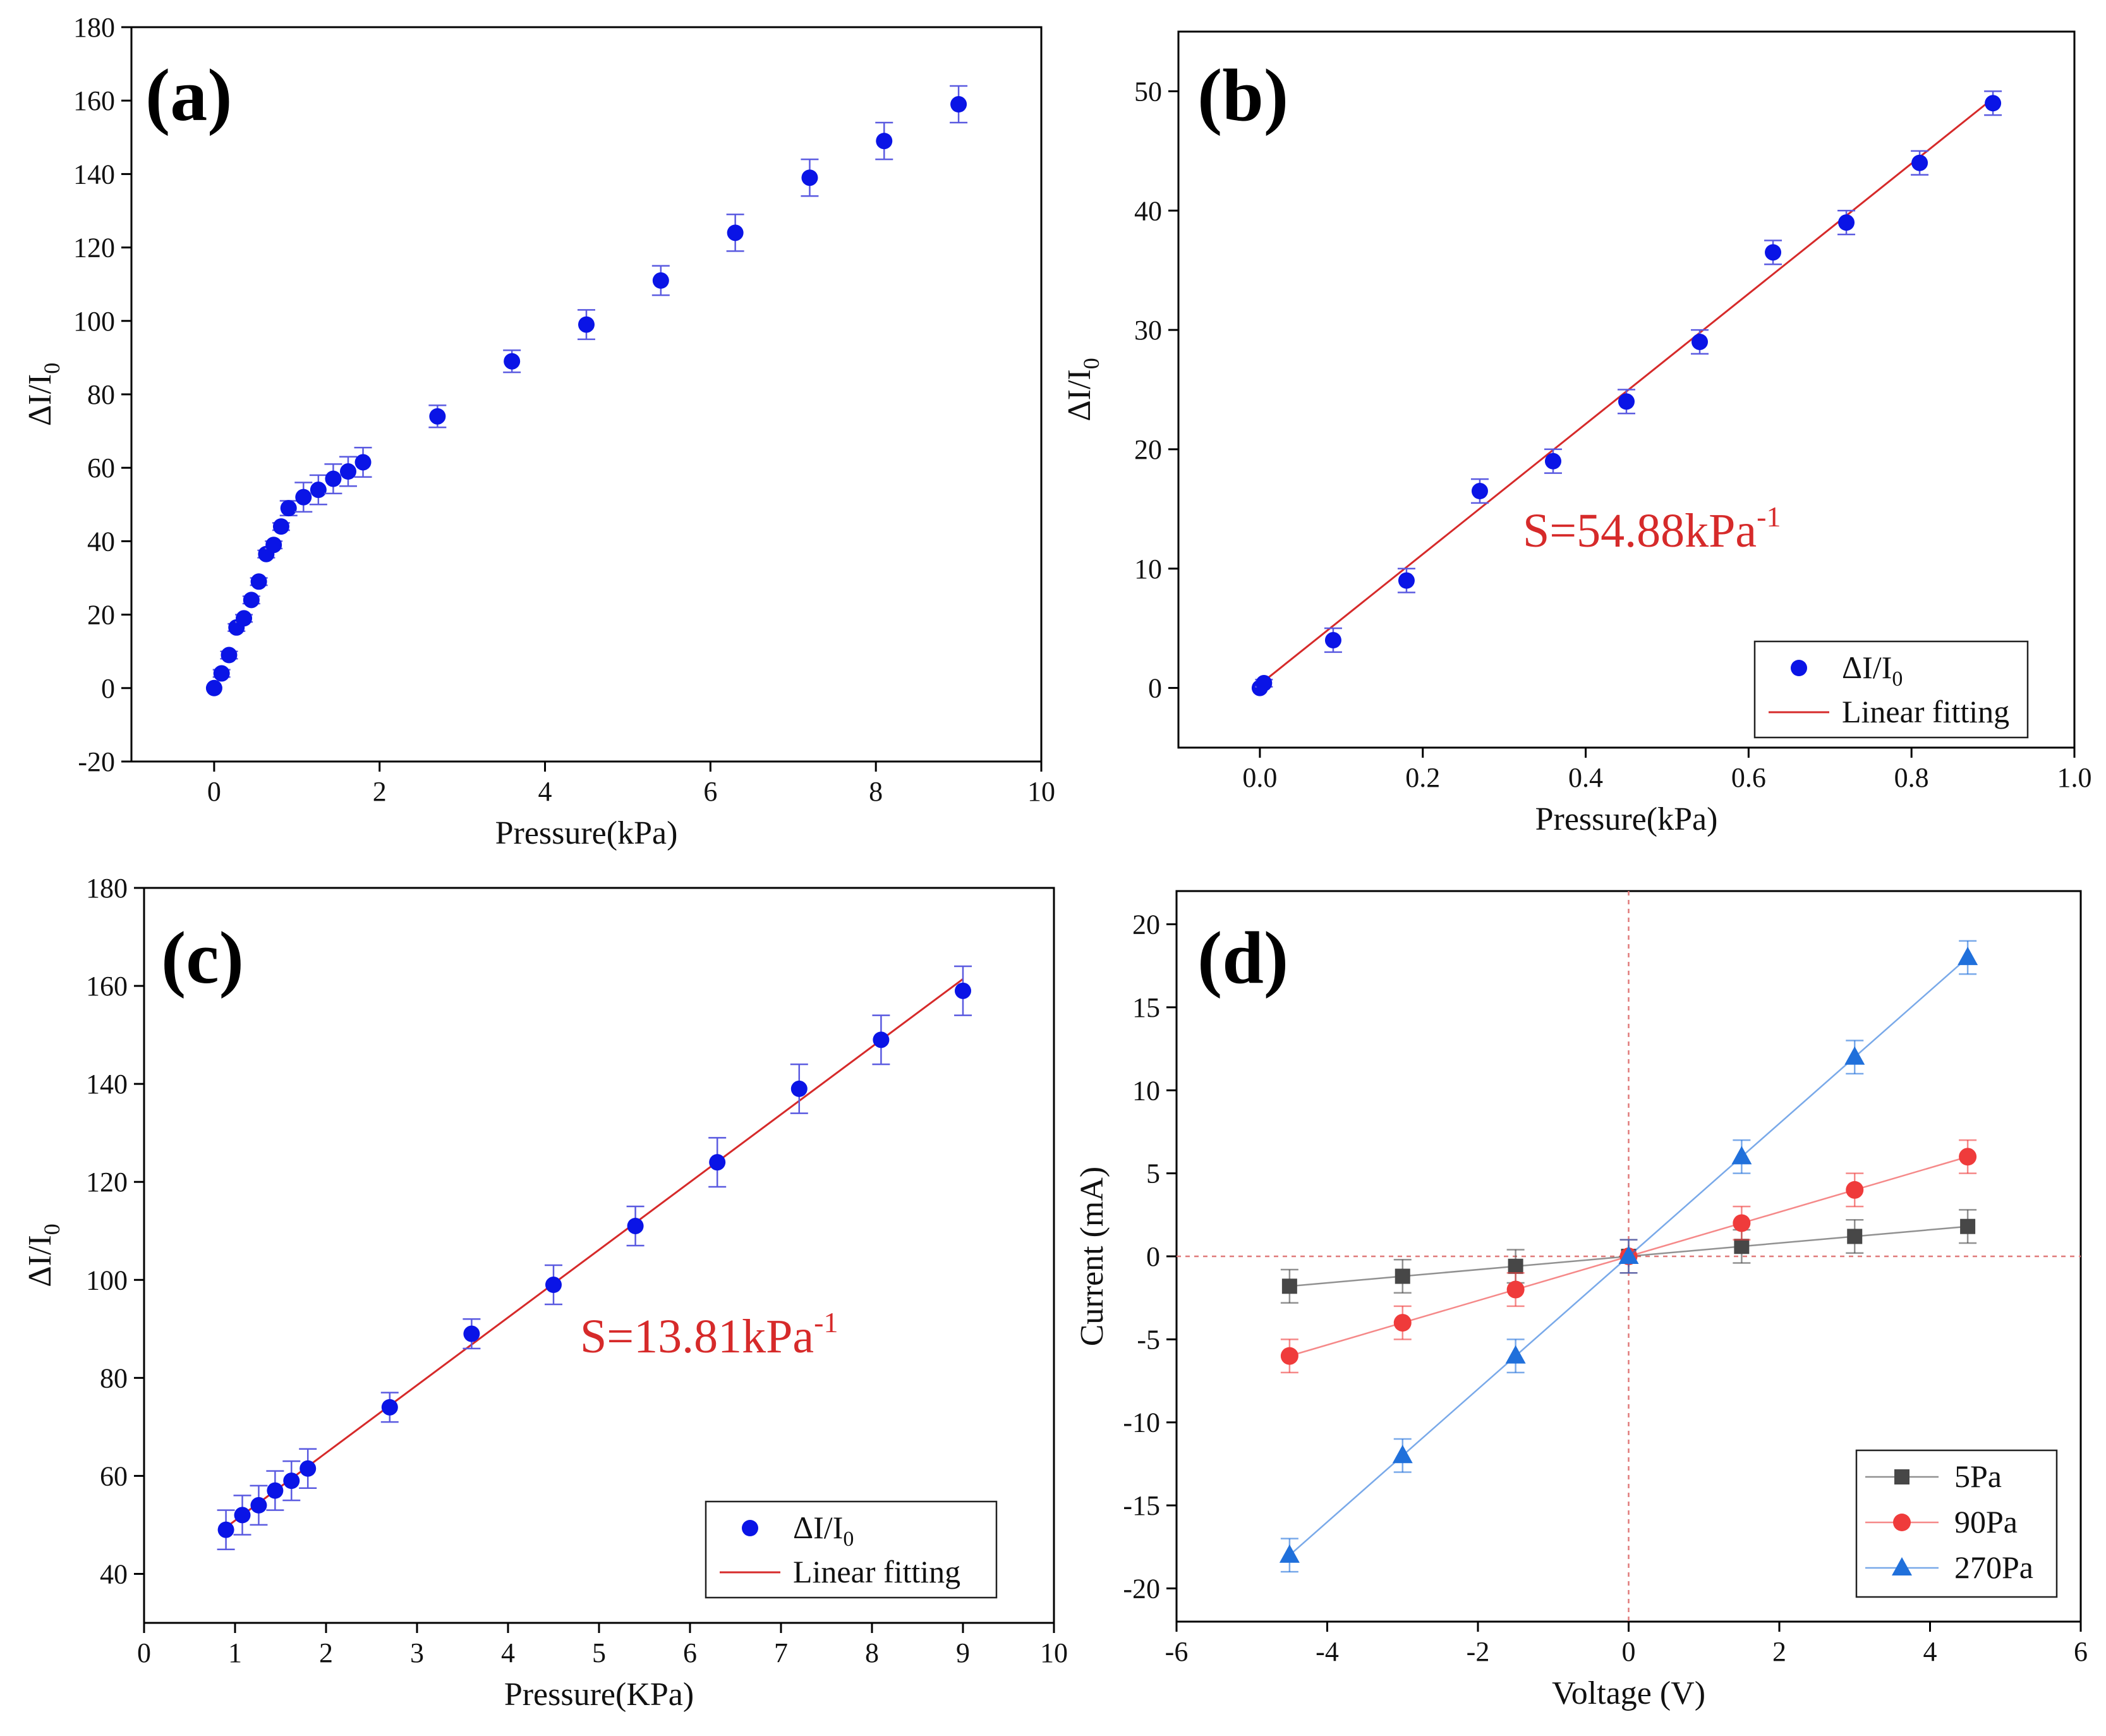 This screenshot has height=1736, width=2106. I want to click on x-tick-label: 3, so click(417, 1653).